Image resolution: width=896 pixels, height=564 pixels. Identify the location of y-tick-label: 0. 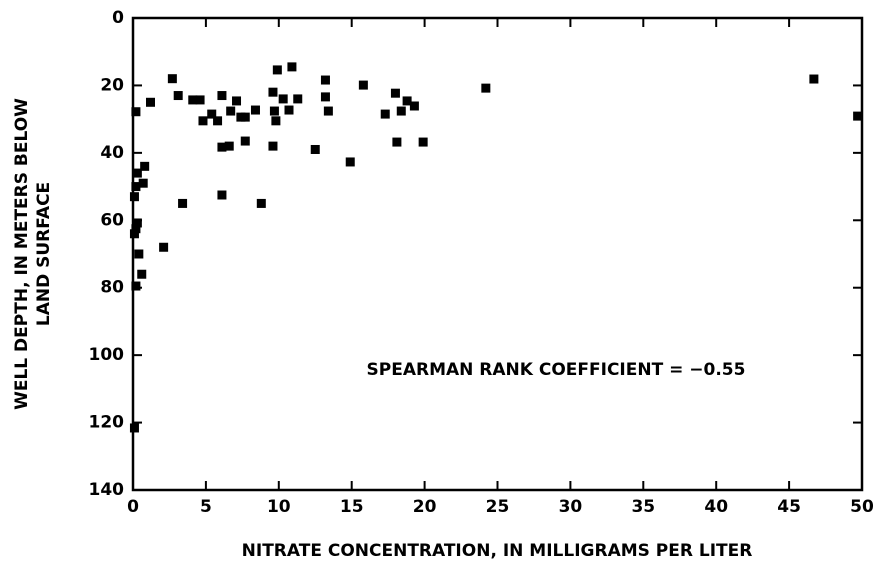
(118, 18).